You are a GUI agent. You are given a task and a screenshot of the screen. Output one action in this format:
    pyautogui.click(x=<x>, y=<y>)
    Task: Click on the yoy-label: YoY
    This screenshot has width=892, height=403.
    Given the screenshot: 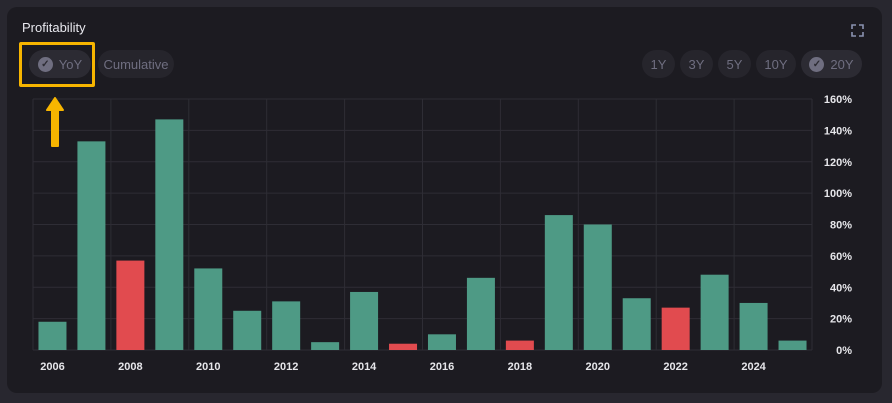 What is the action you would take?
    pyautogui.click(x=70, y=64)
    